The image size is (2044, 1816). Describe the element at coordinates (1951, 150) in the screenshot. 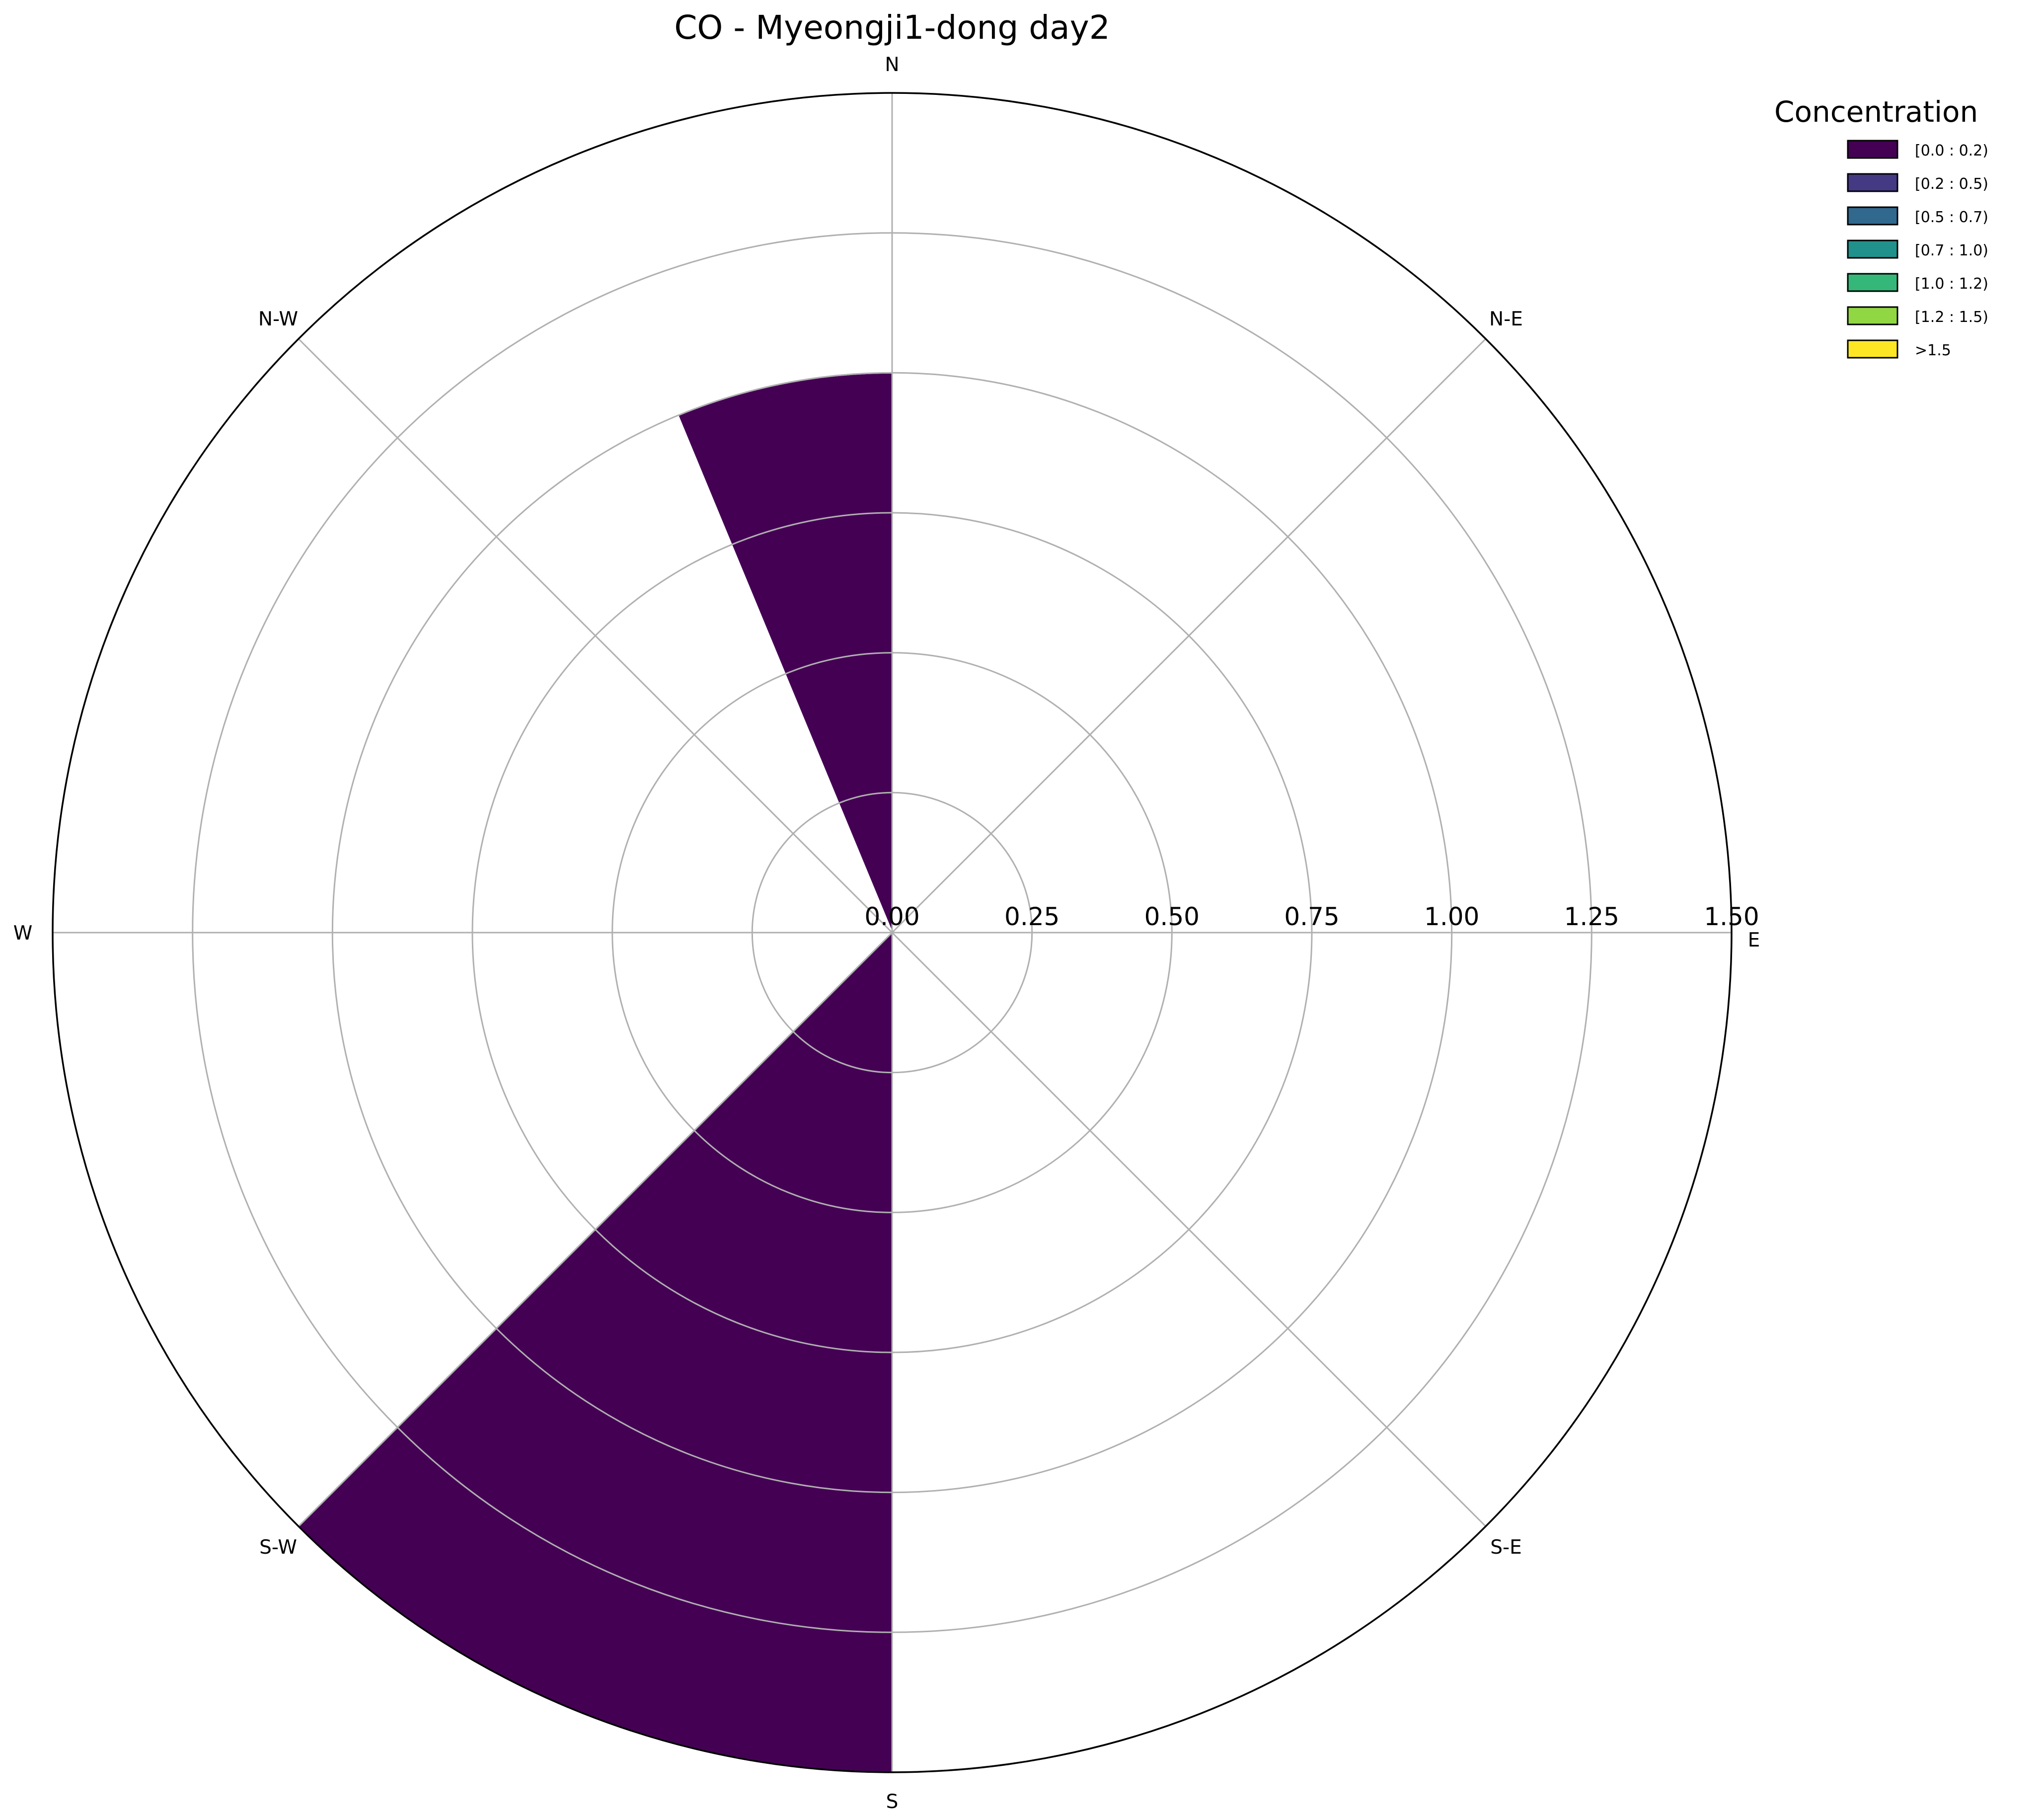

I see `legend-label: [0.0 : 0.2)` at that location.